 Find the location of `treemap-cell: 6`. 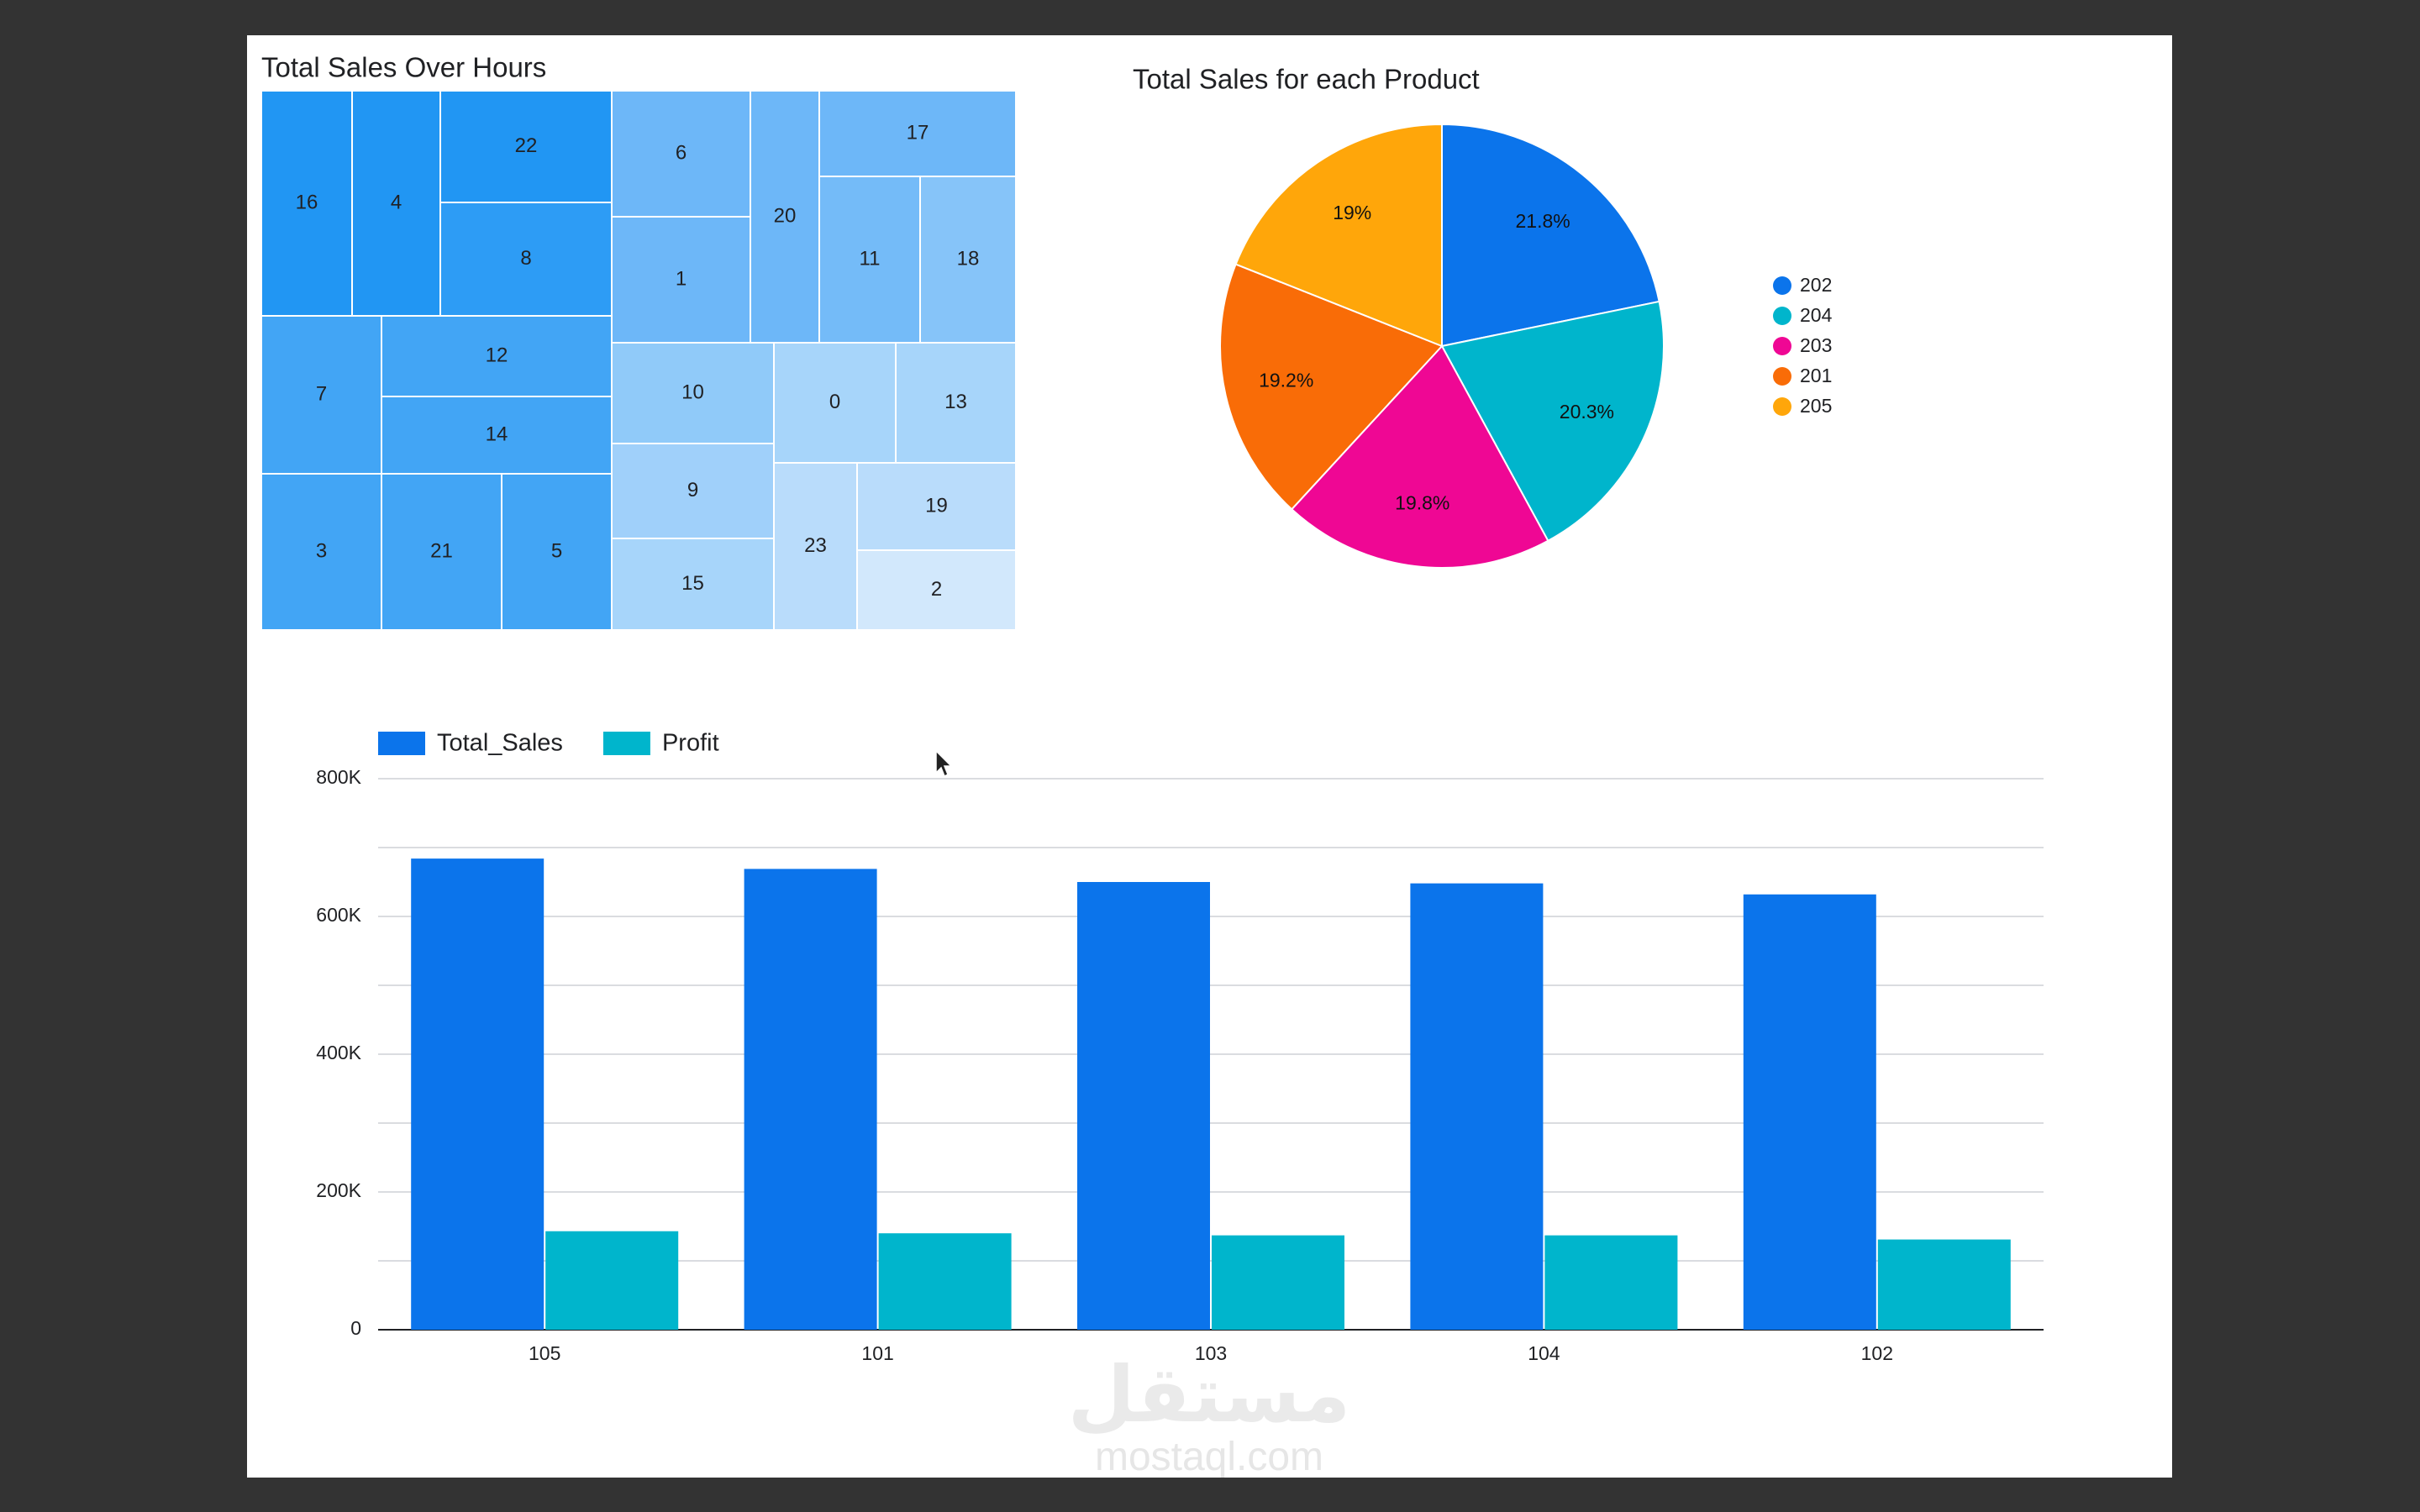

treemap-cell: 6 is located at coordinates (681, 154).